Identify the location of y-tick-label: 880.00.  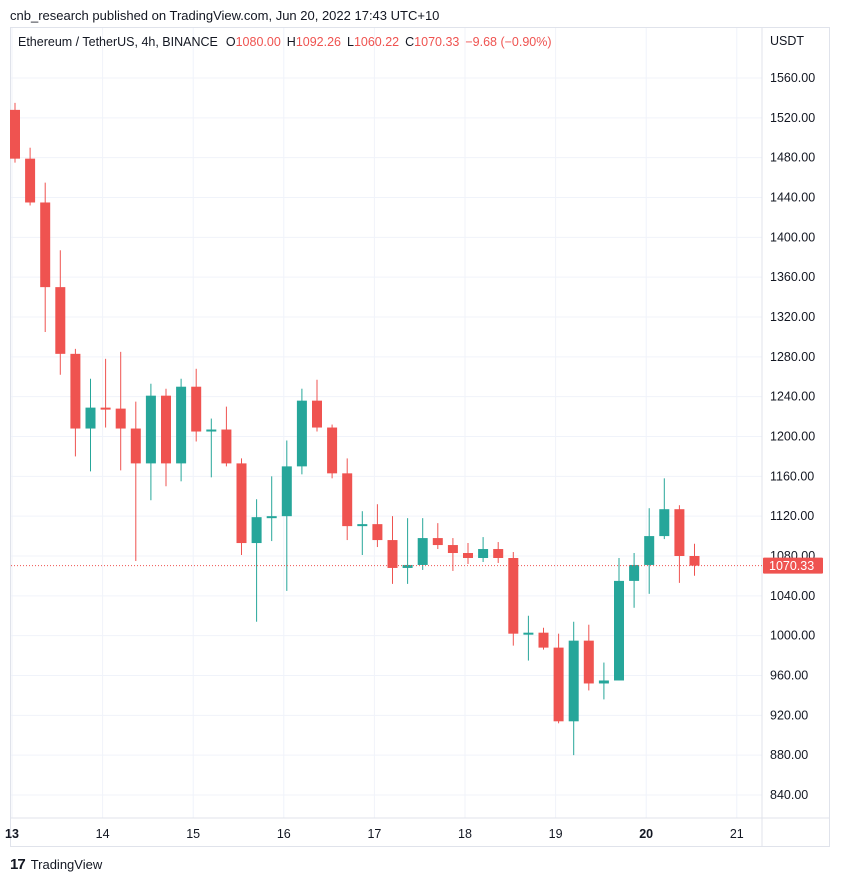
(789, 755).